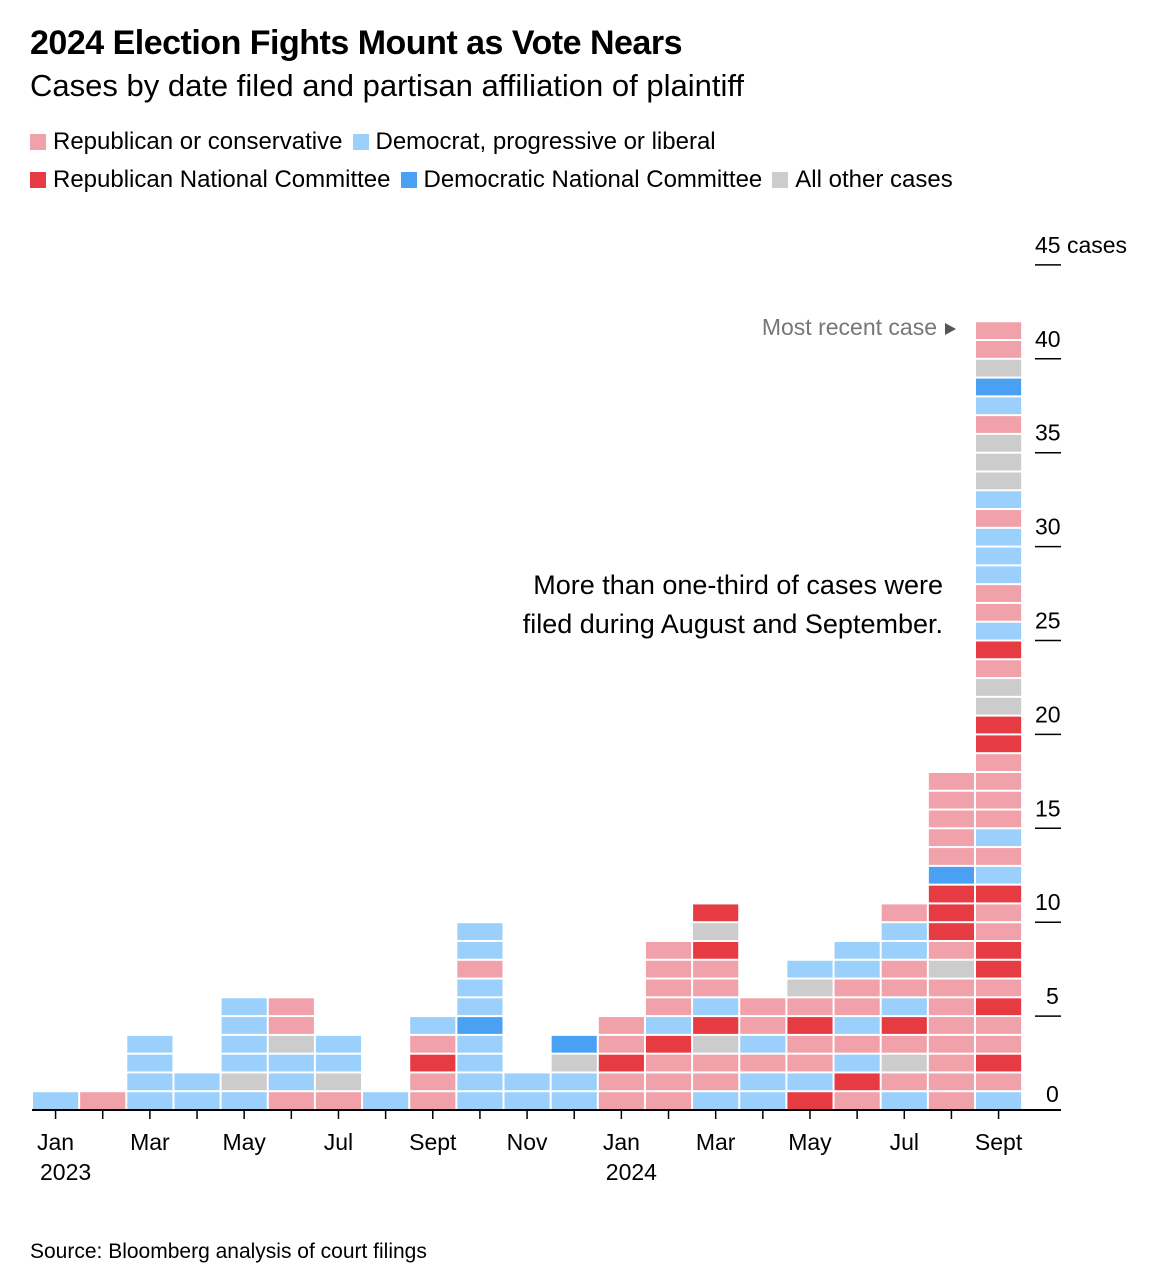 This screenshot has width=1164, height=1284. I want to click on bar-may-2024, so click(810, 1034).